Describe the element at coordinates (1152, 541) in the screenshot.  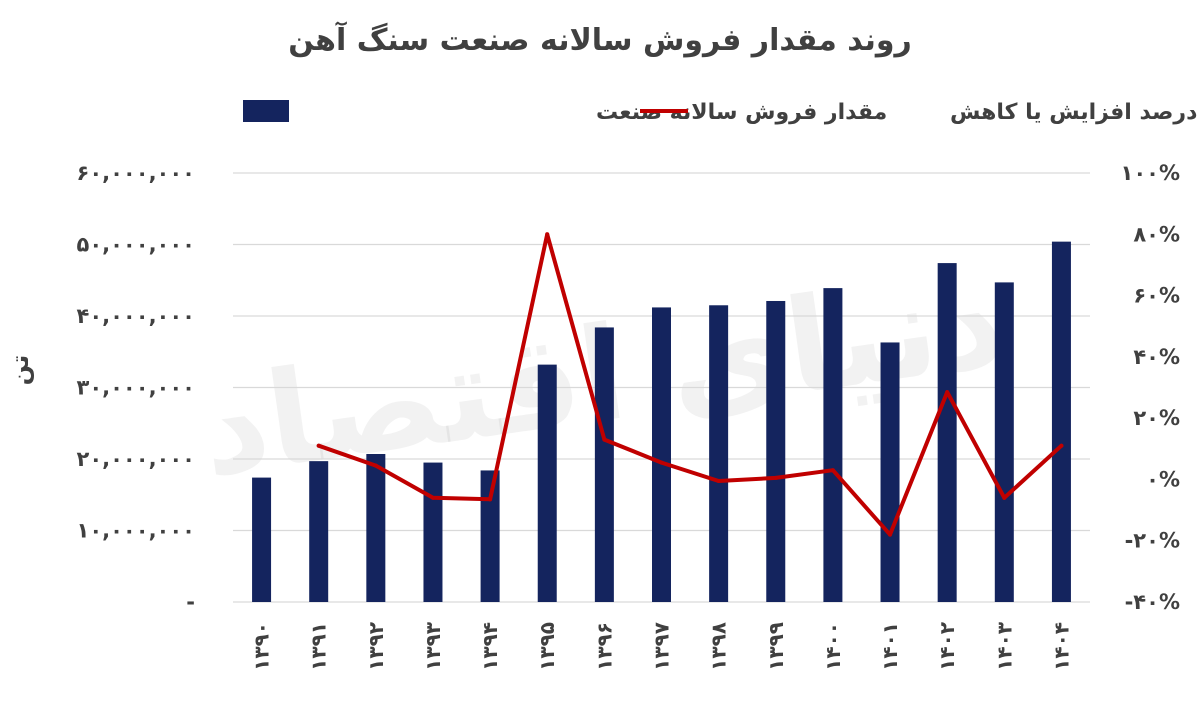
I see `y2-tick-label: -۲۰%` at that location.